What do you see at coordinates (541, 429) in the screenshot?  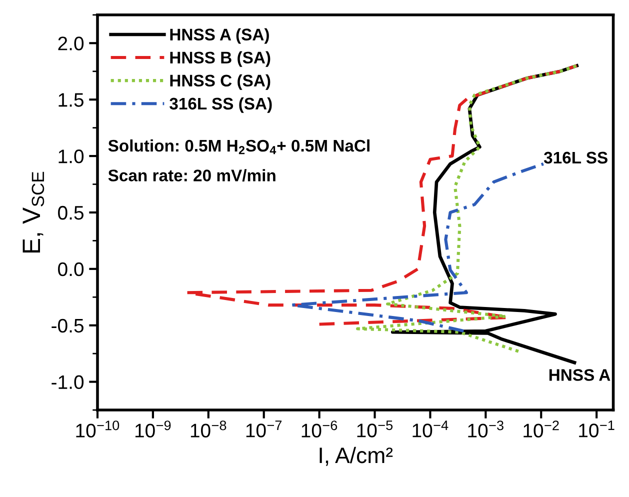 I see `x-tick-label: 10$^{−2}$` at bounding box center [541, 429].